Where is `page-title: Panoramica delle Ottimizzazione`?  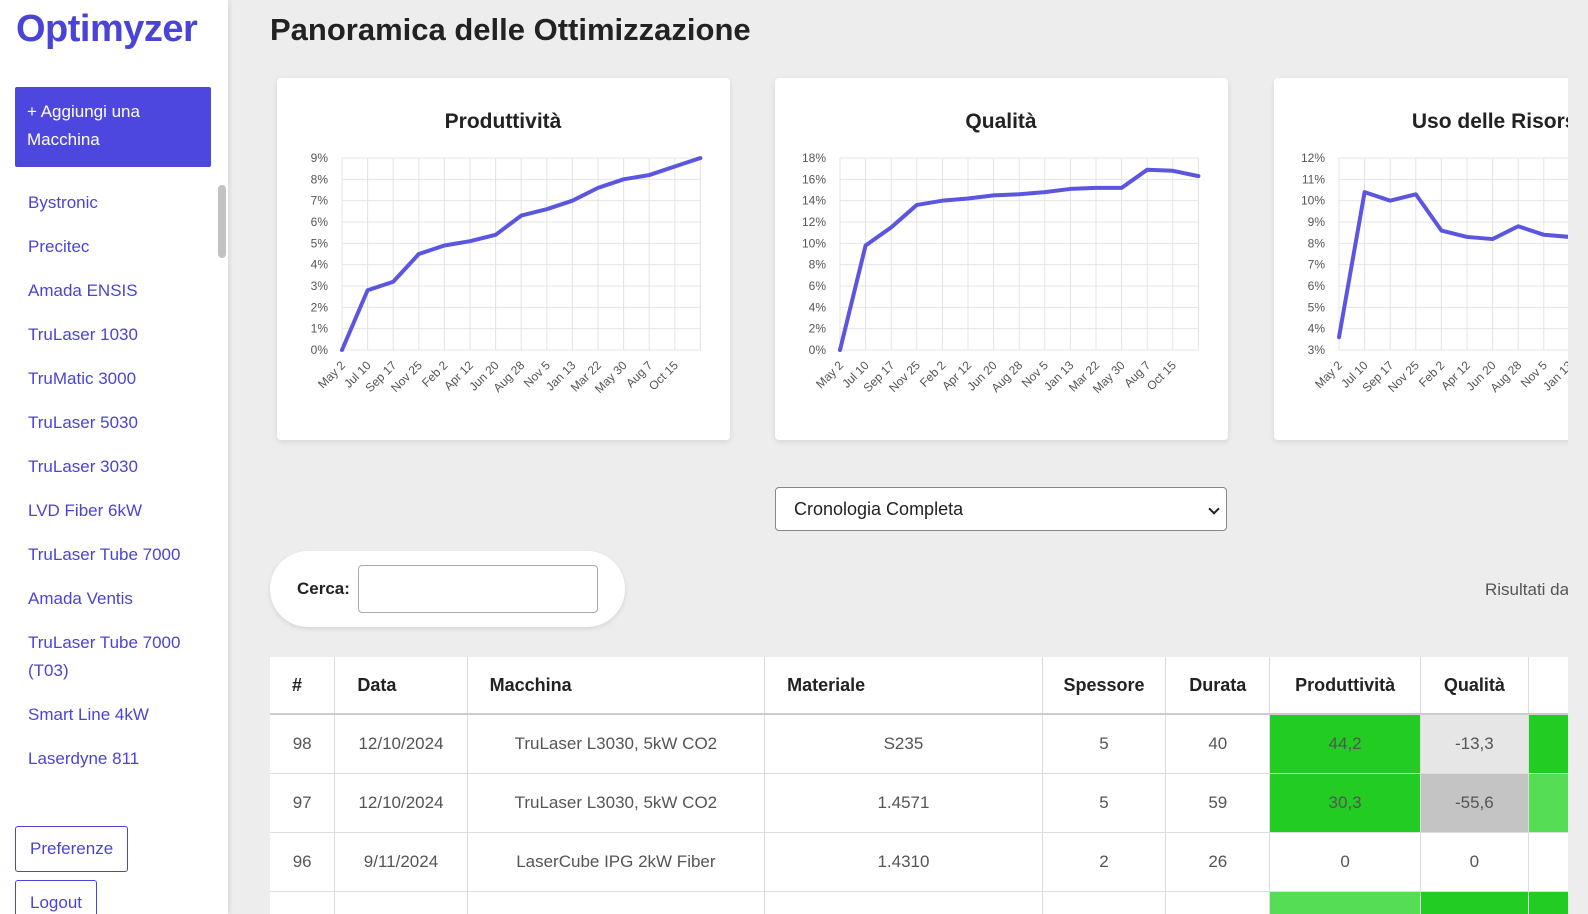
page-title: Panoramica delle Ottimizzazione is located at coordinates (510, 29).